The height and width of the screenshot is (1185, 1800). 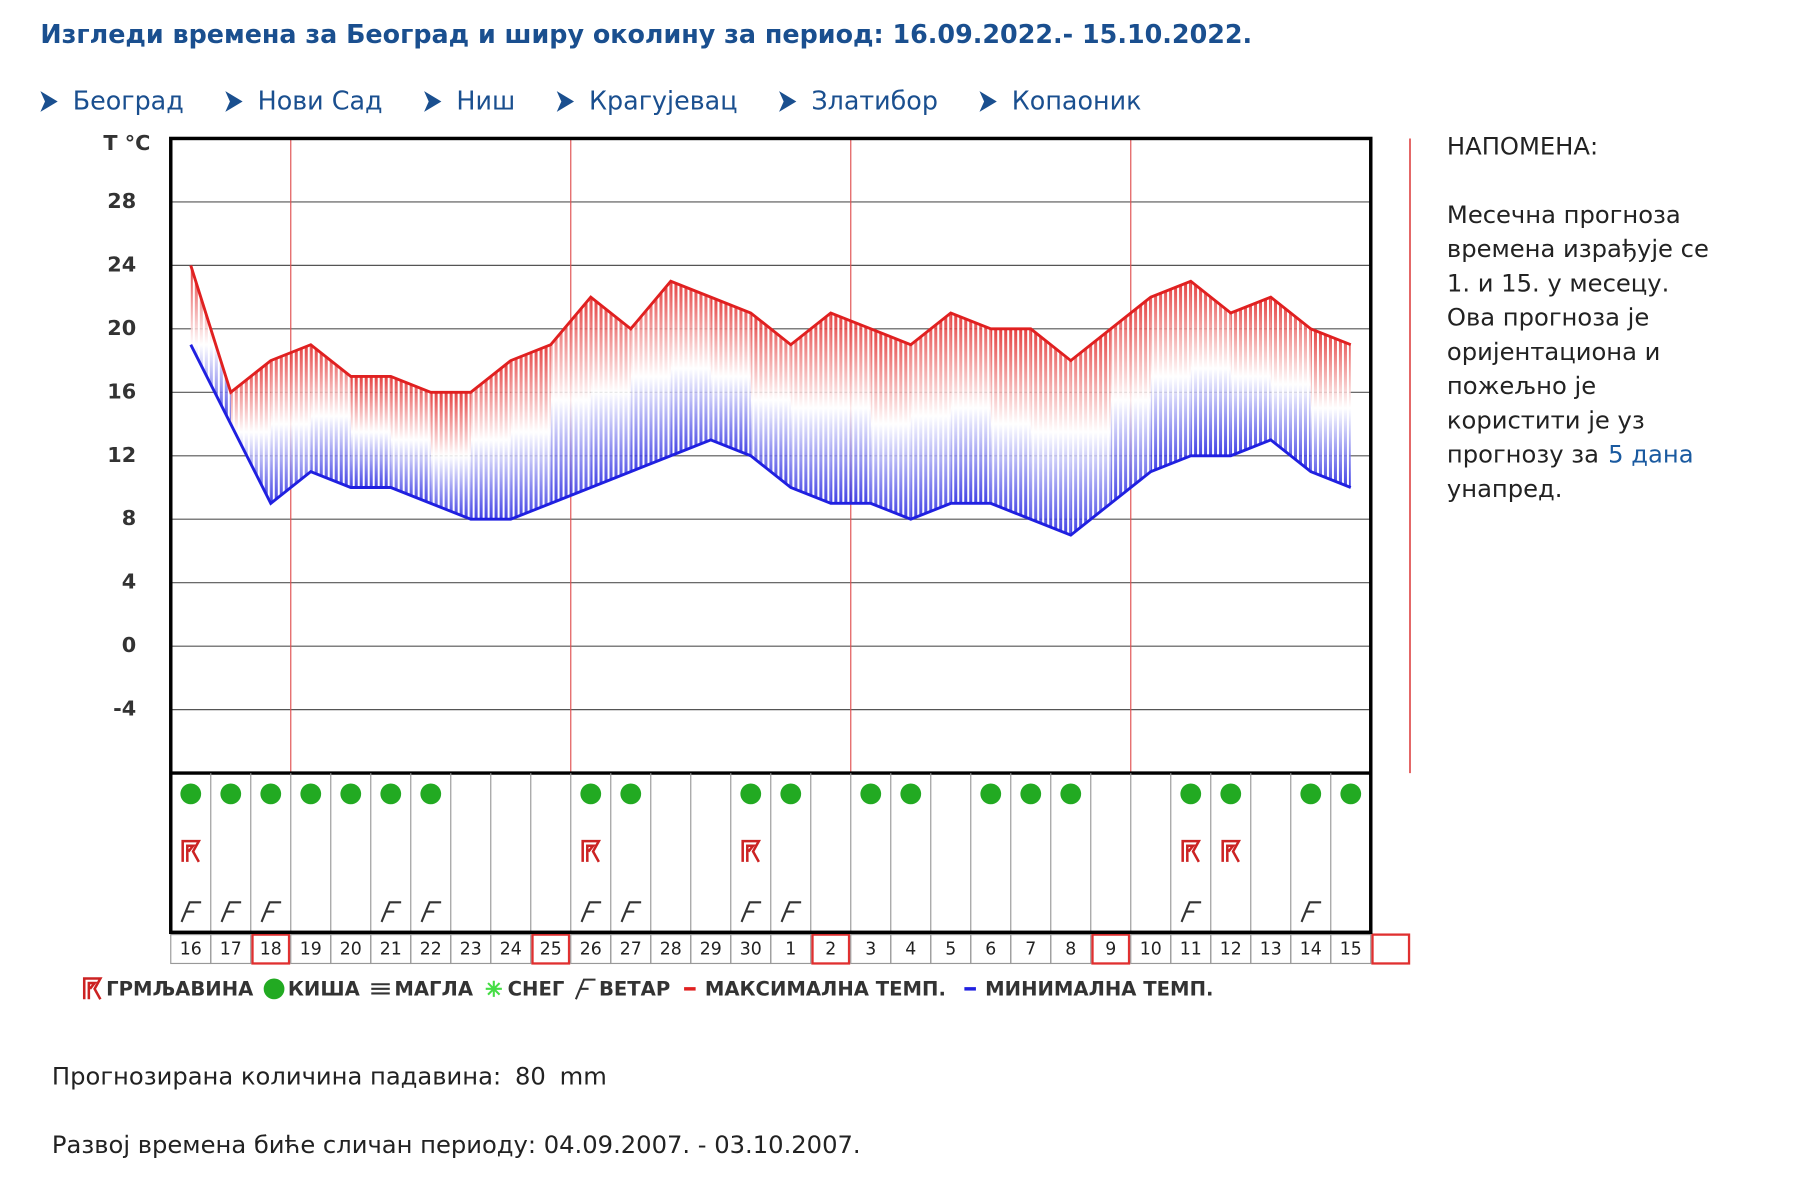 I want to click on precipitation-unit: mm, so click(x=583, y=1077).